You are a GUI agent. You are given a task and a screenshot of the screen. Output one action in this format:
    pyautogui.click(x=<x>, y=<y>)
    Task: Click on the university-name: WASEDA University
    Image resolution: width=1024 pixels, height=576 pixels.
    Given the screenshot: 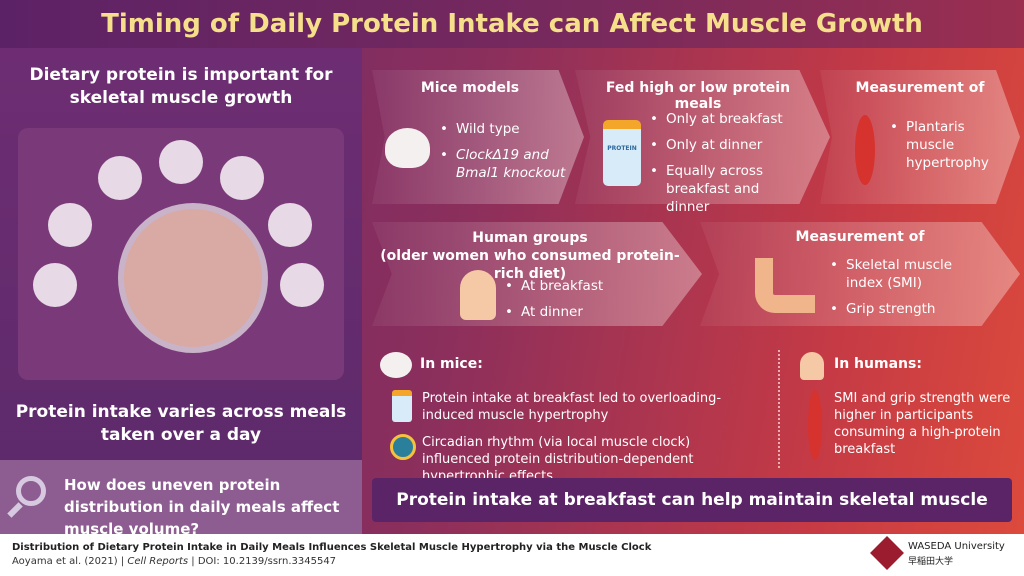 What is the action you would take?
    pyautogui.click(x=956, y=546)
    